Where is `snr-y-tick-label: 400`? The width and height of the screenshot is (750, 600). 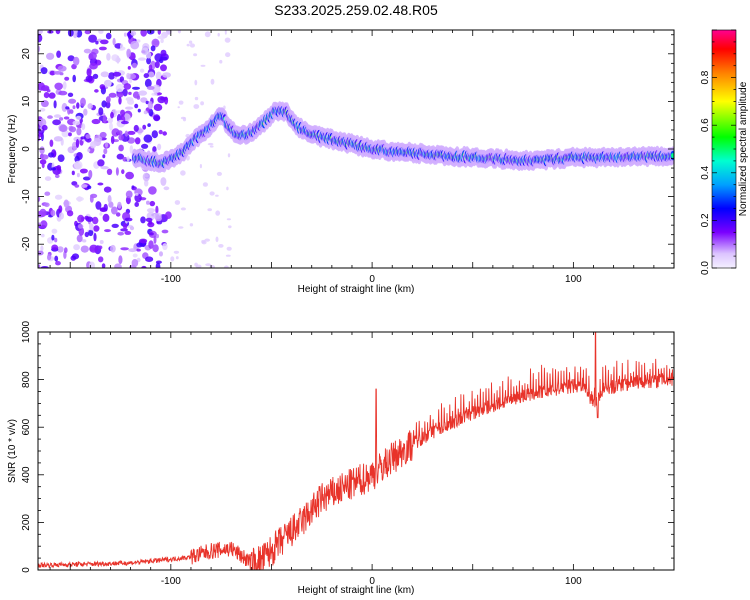 snr-y-tick-label: 400 is located at coordinates (26, 474).